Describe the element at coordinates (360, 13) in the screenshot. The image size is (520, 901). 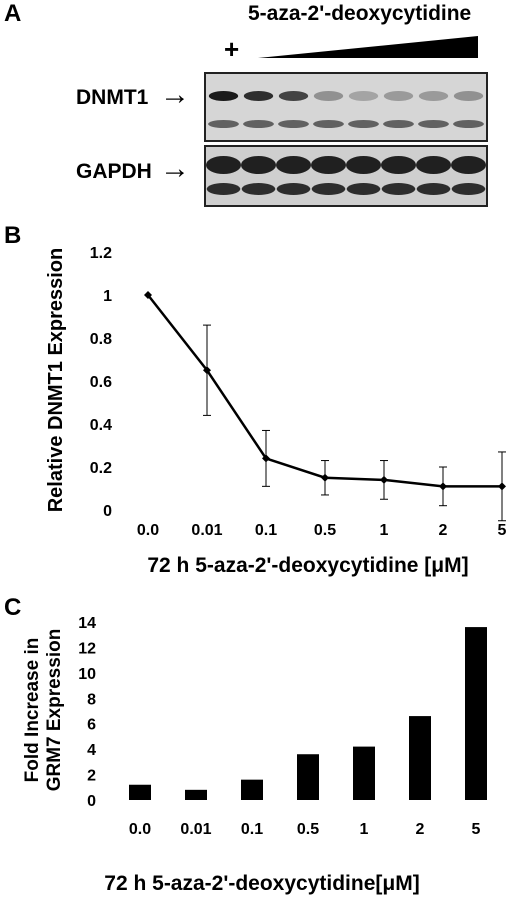
I see `treatment-label: 5-aza-2'-deoxycytidine` at that location.